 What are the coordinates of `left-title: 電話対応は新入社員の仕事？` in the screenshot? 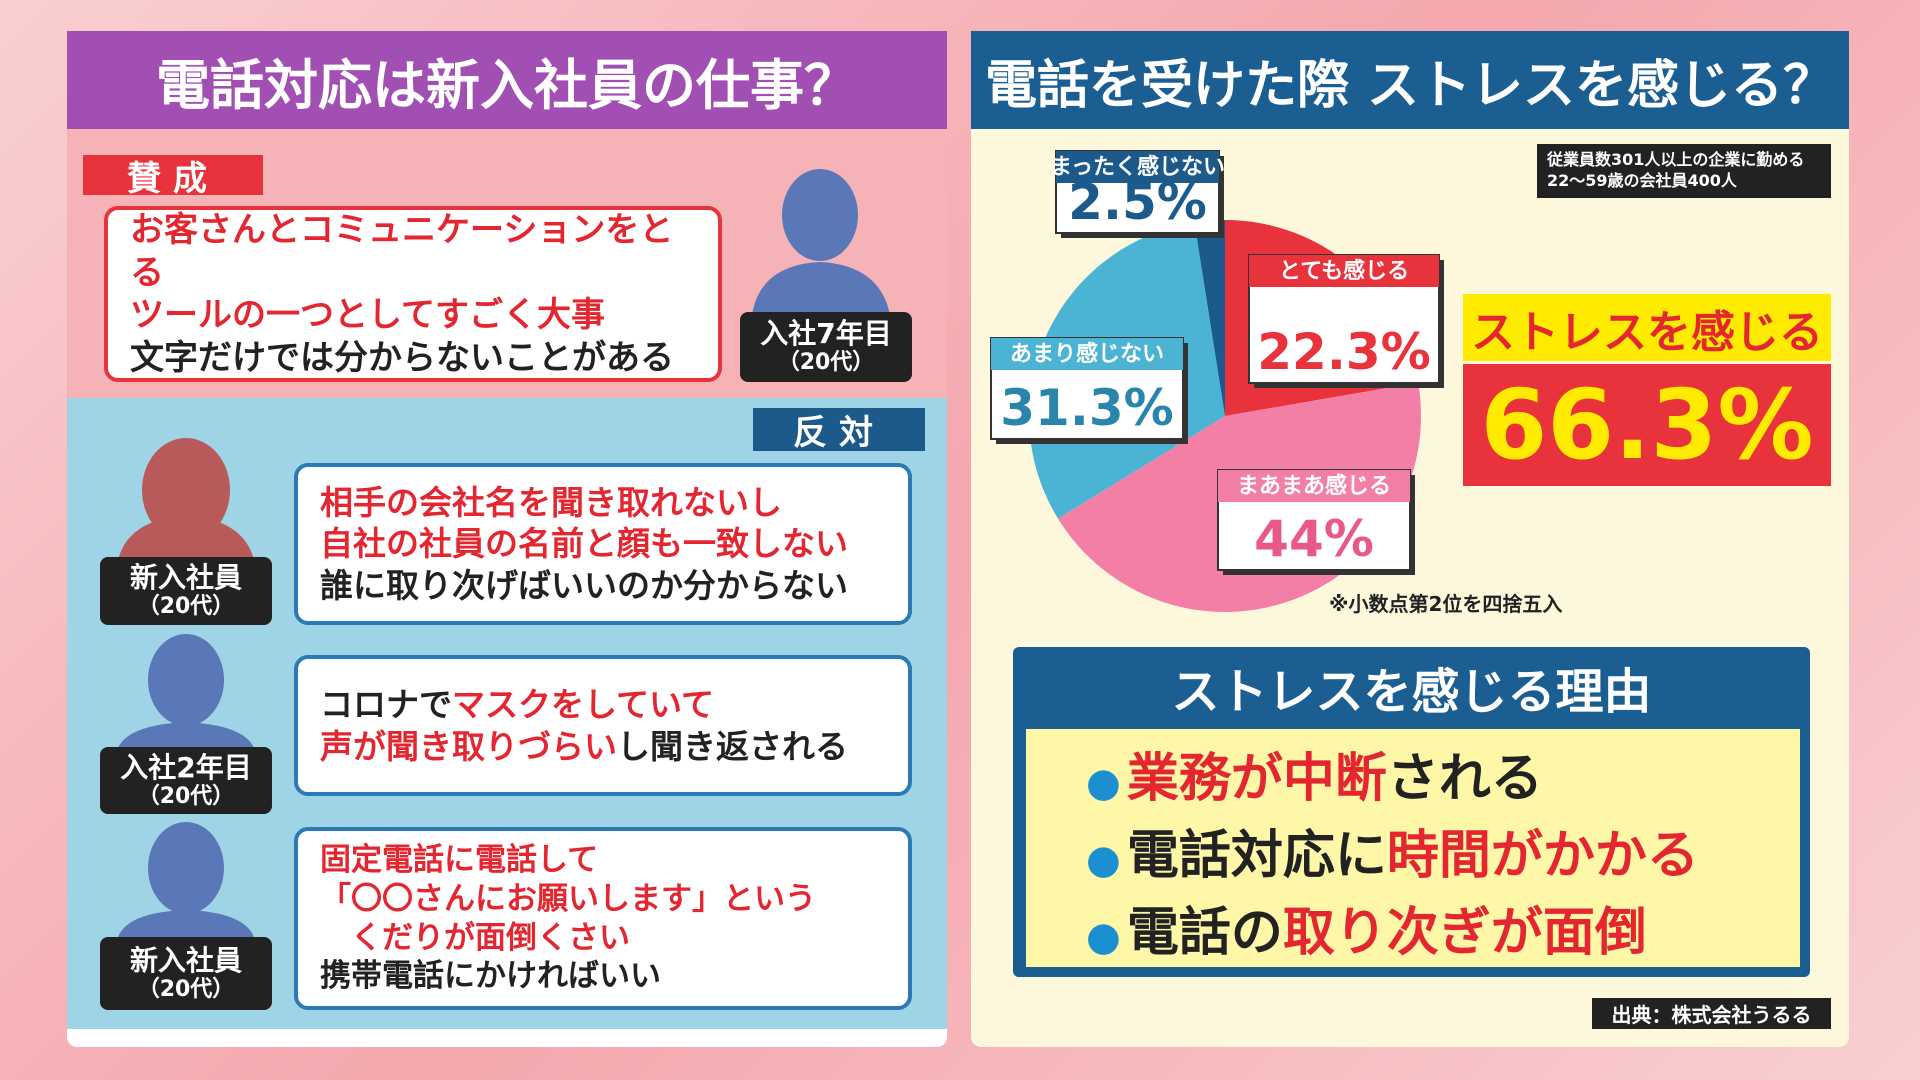 It's located at (507, 80).